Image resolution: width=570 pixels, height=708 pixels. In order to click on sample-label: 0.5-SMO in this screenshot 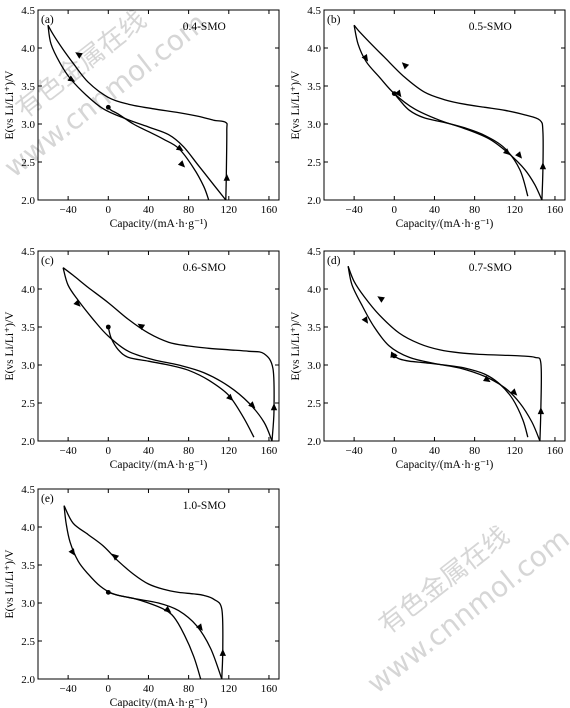, I will do `click(490, 27)`.